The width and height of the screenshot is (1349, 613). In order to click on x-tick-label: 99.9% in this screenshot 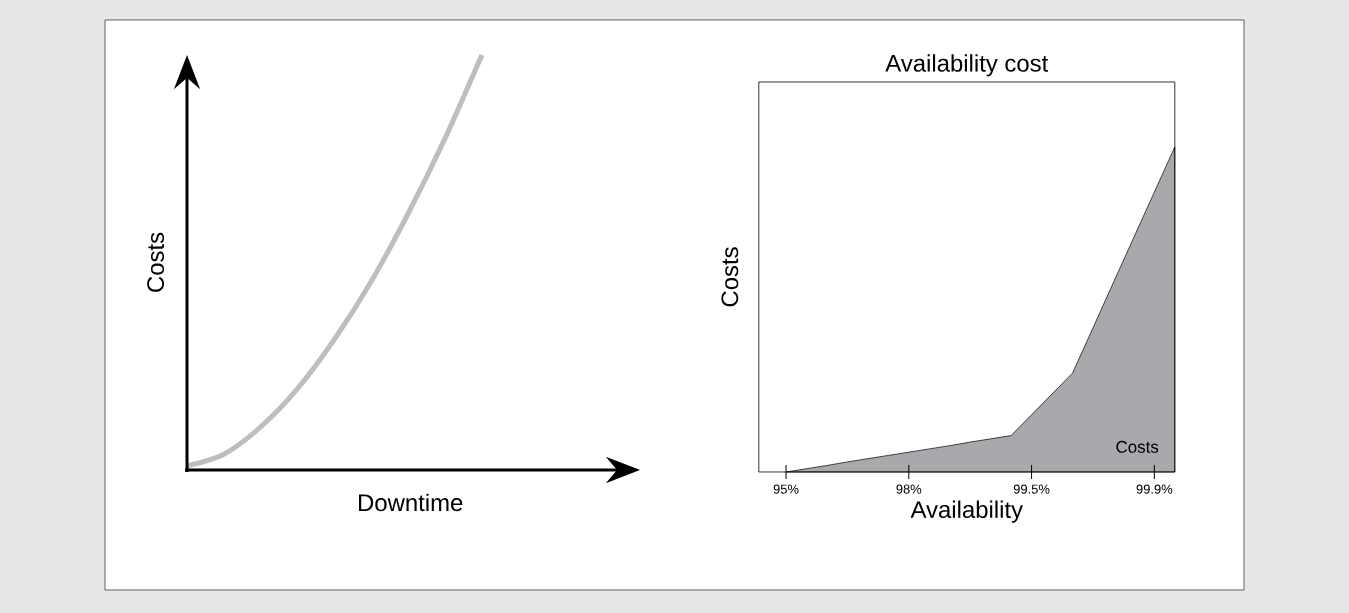, I will do `click(1154, 489)`.